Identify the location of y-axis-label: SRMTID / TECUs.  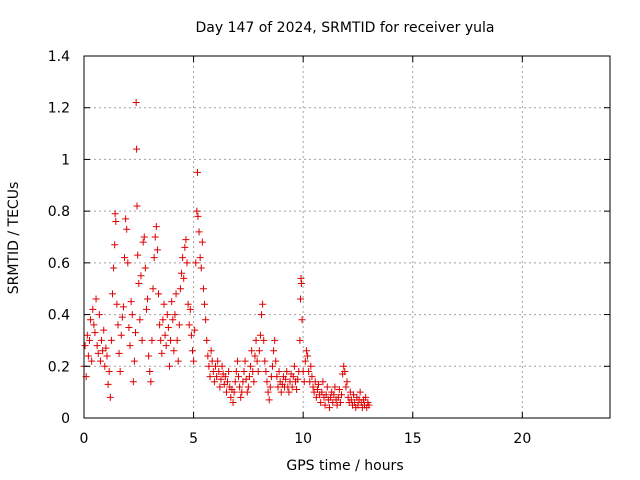
(14, 238).